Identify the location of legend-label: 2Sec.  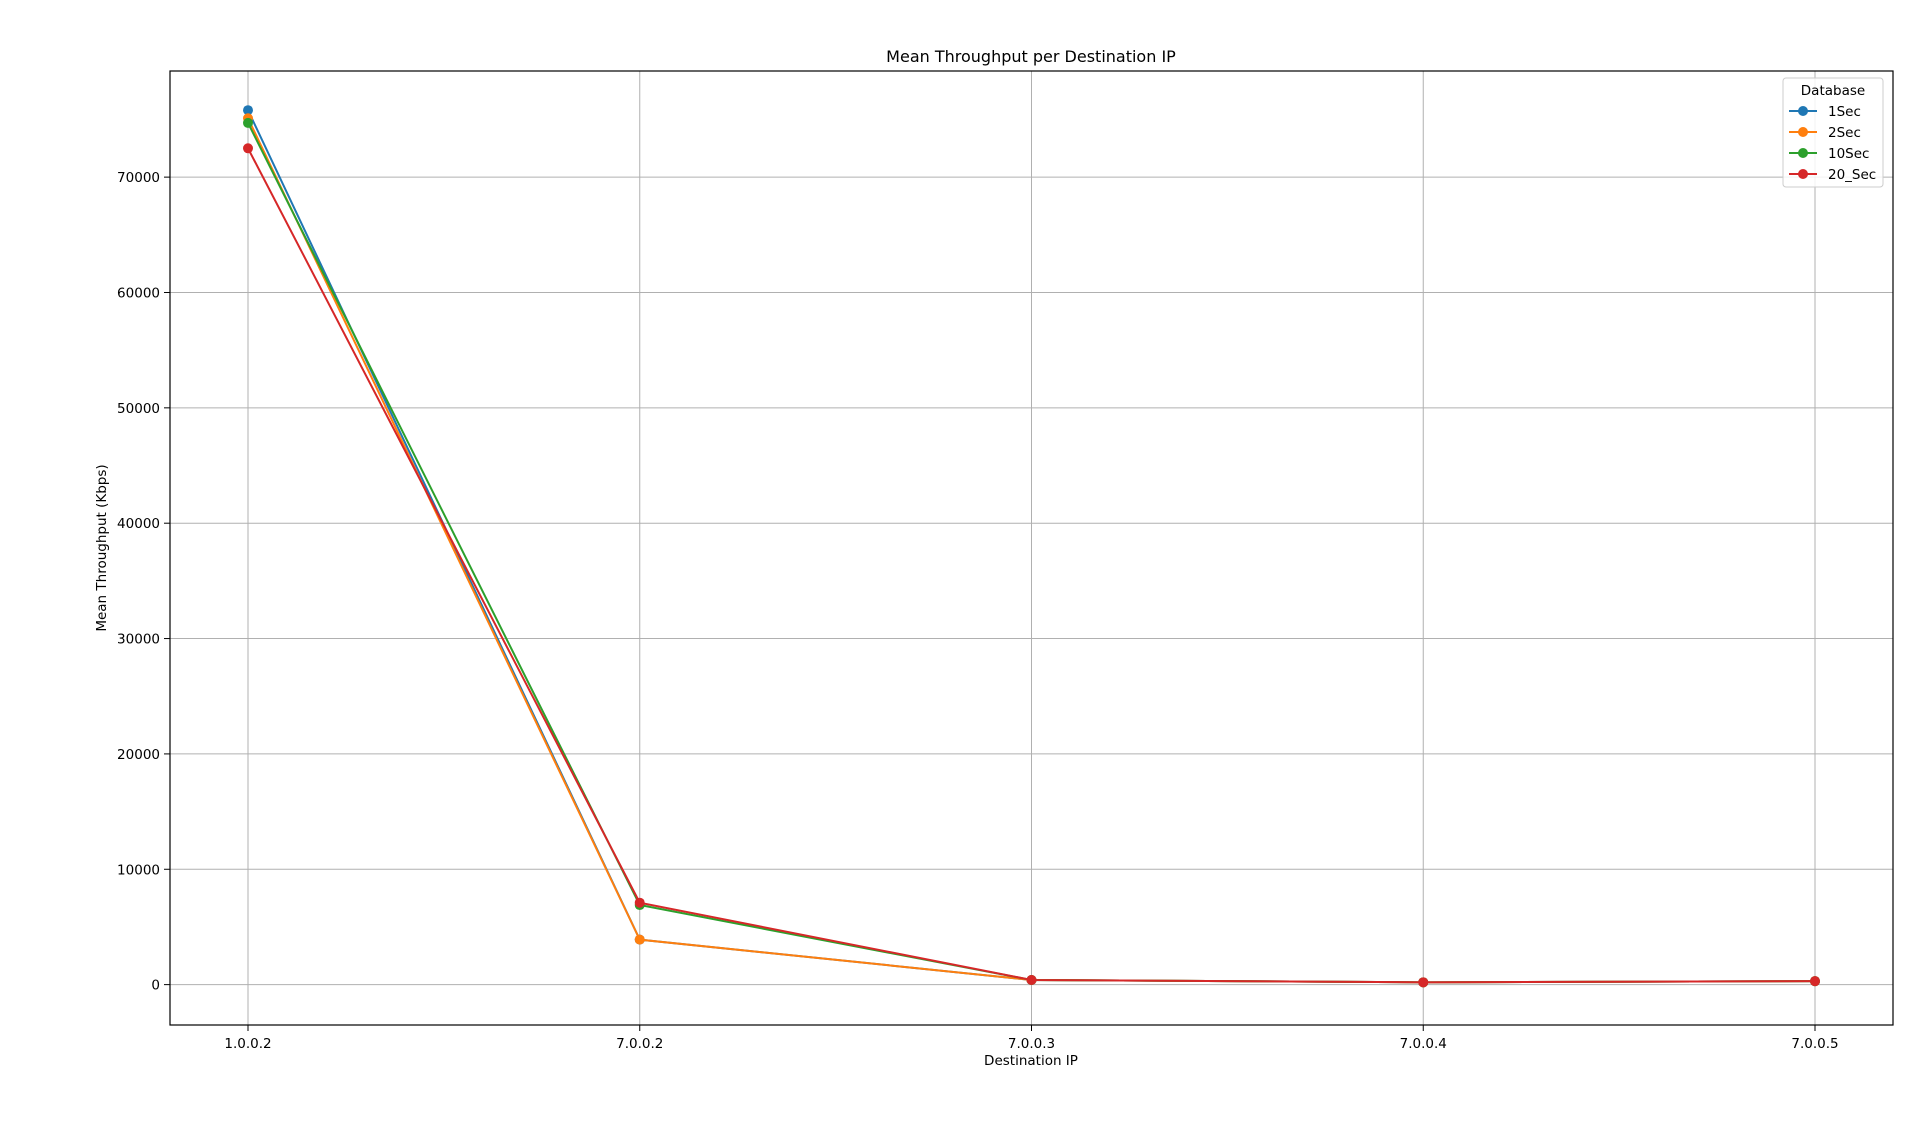
(1844, 133).